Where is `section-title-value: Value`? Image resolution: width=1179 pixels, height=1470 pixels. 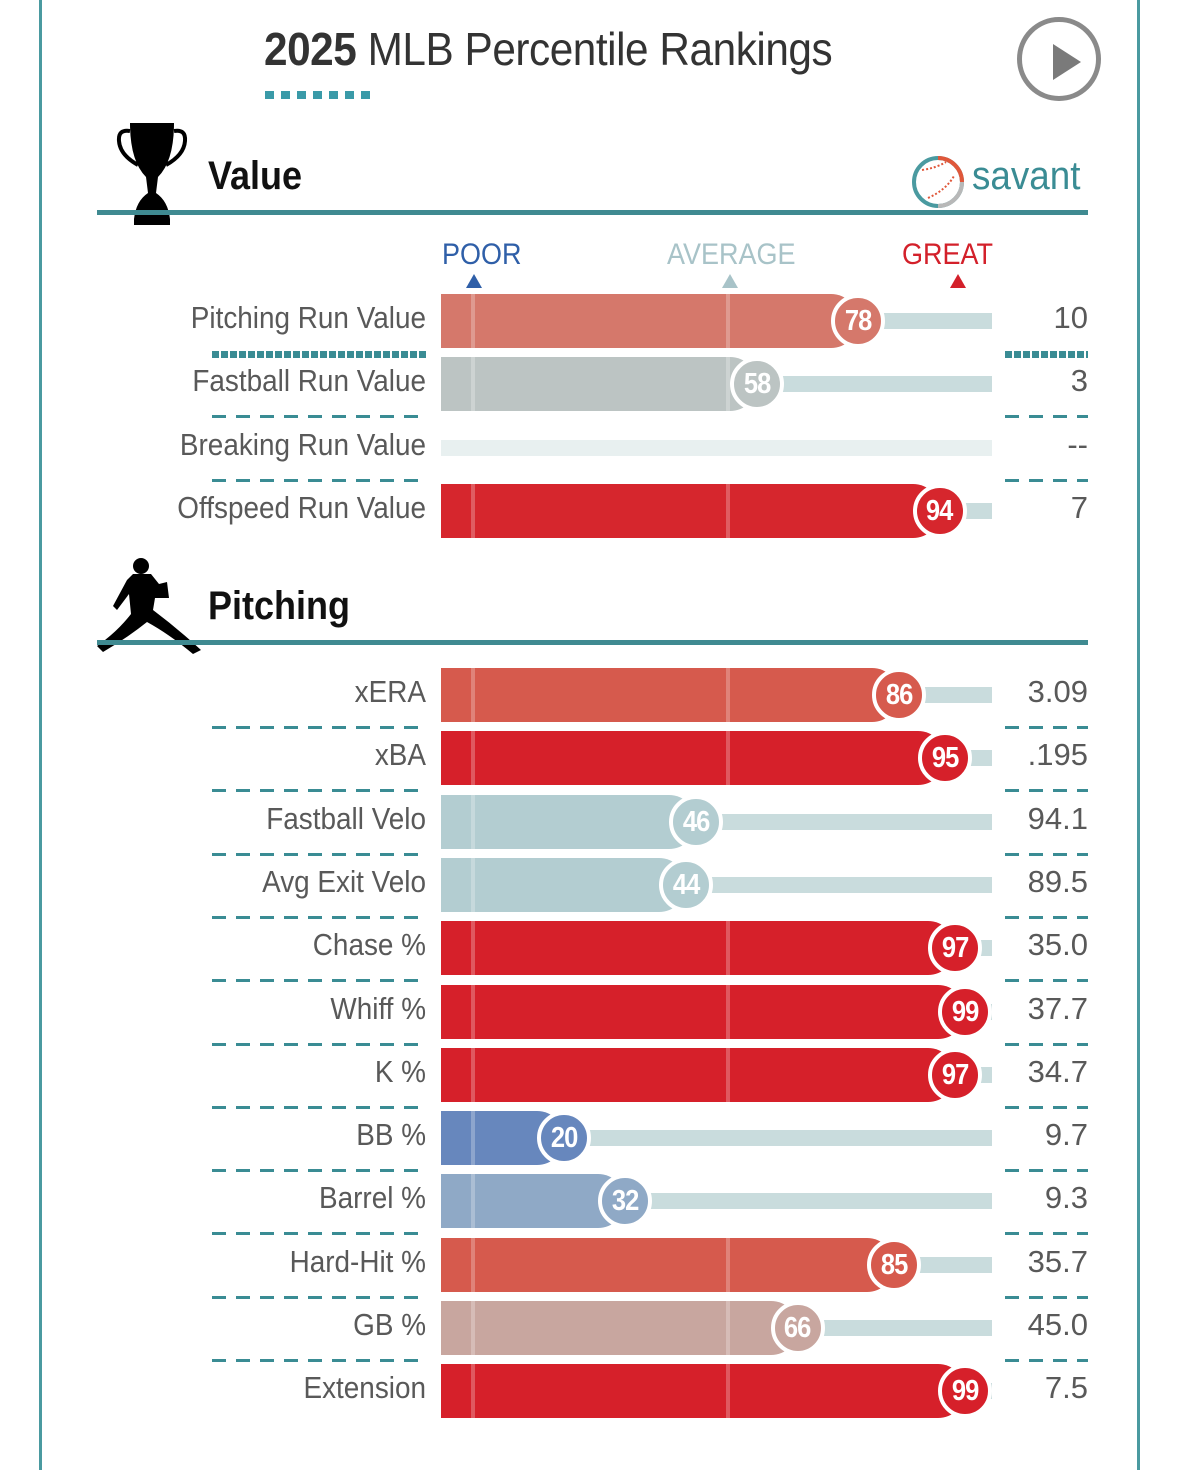
section-title-value: Value is located at coordinates (255, 176).